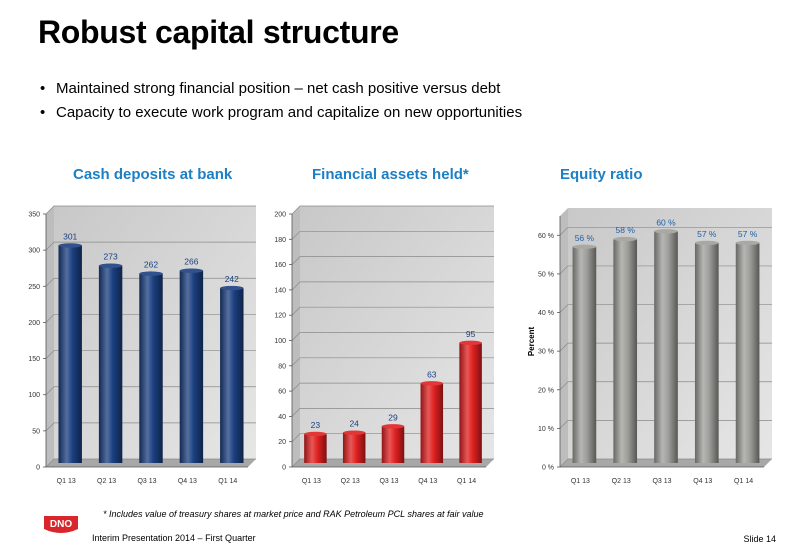  What do you see at coordinates (546, 274) in the screenshot?
I see `y-tick-label: 50 %` at bounding box center [546, 274].